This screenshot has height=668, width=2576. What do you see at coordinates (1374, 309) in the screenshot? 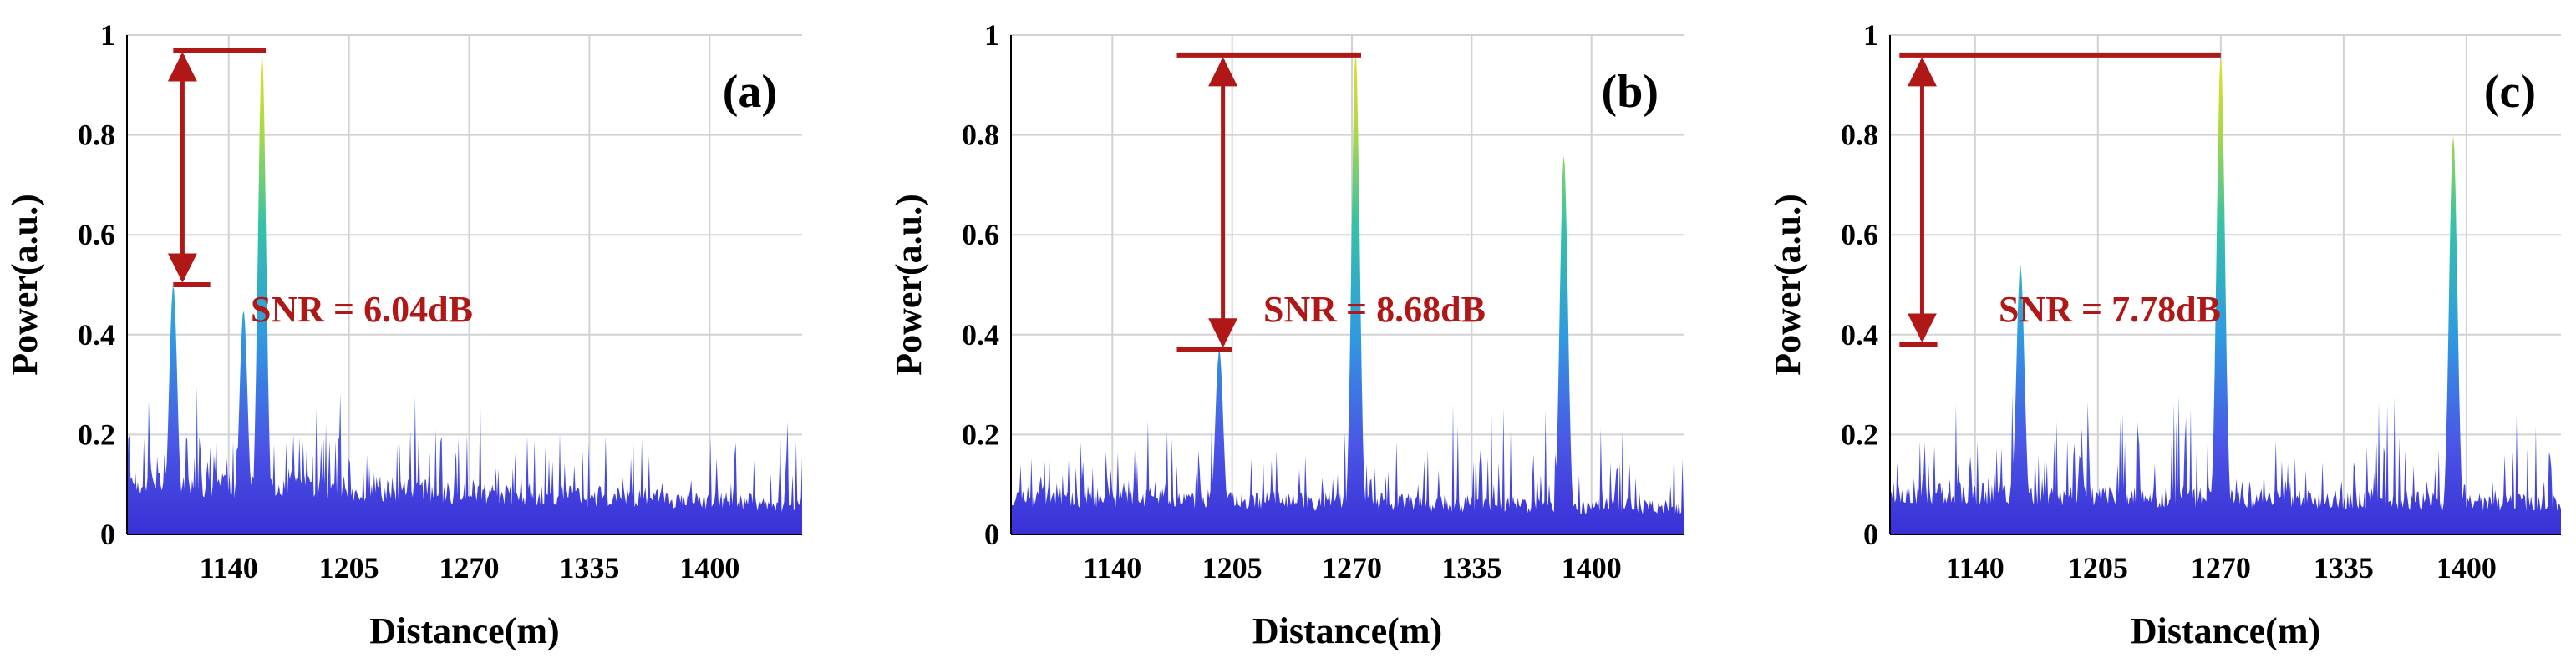
I see `snr-label: SNR = 8.68dB` at bounding box center [1374, 309].